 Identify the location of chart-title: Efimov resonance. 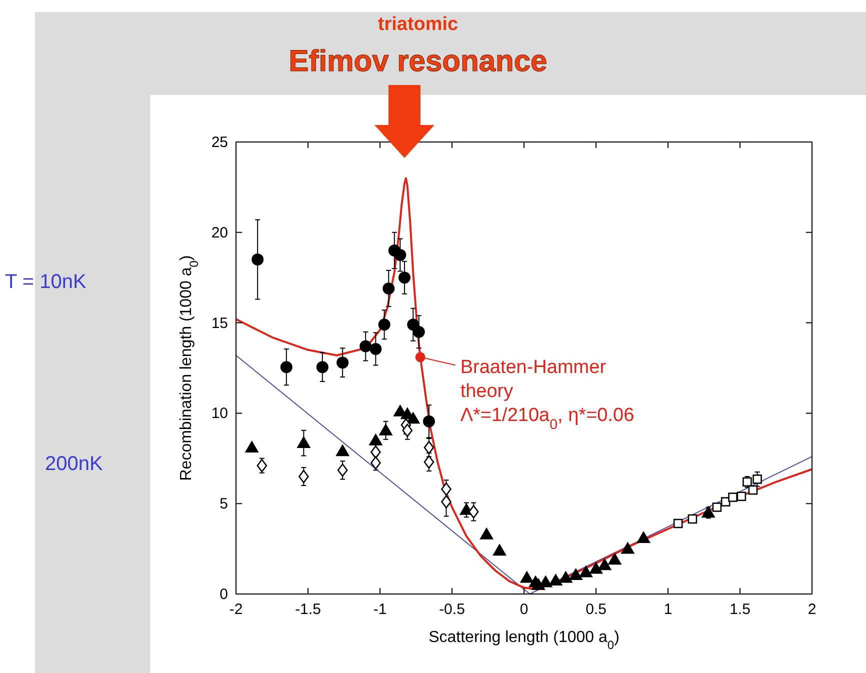
(418, 61).